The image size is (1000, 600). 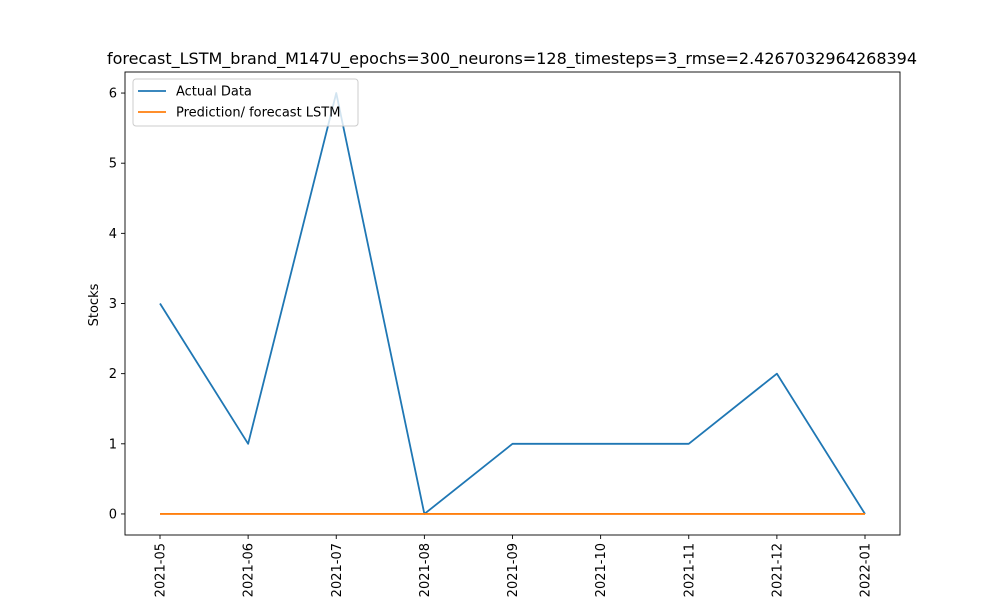 I want to click on y-tick-label: 4, so click(x=113, y=234).